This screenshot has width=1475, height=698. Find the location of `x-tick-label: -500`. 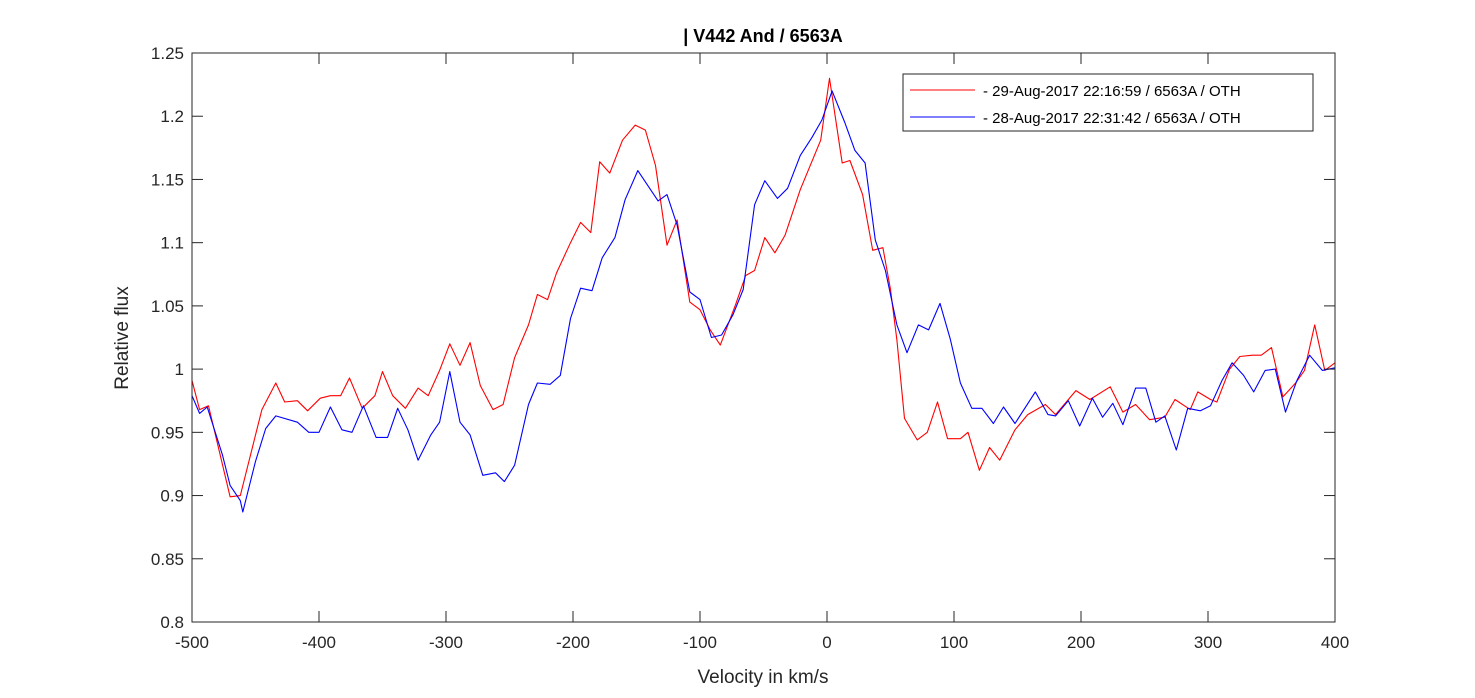

x-tick-label: -500 is located at coordinates (192, 642).